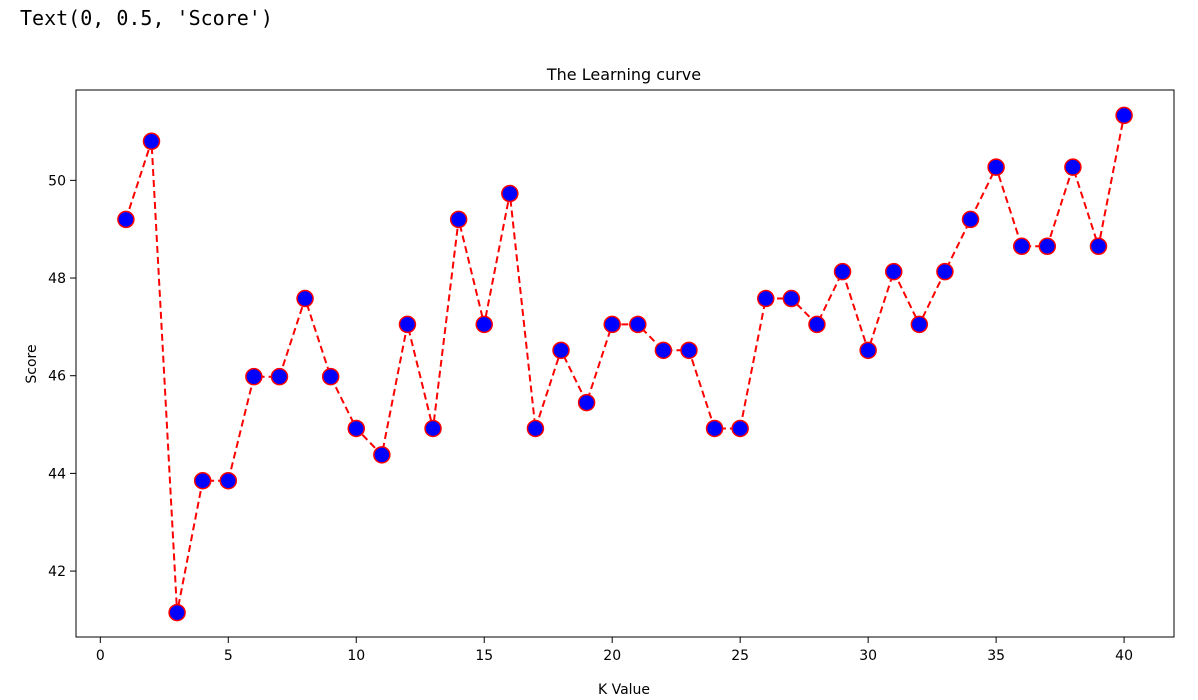  I want to click on x-axis-title: K Value, so click(624, 690).